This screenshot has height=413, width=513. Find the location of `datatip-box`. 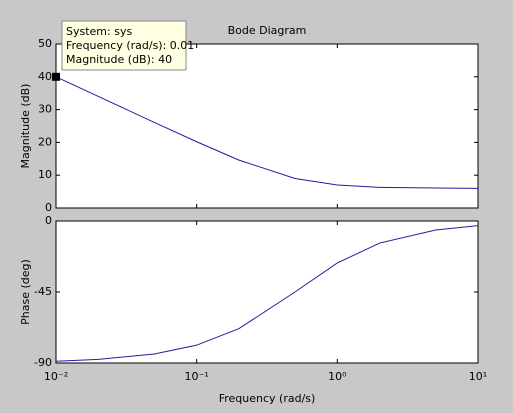

datatip-box is located at coordinates (124, 45).